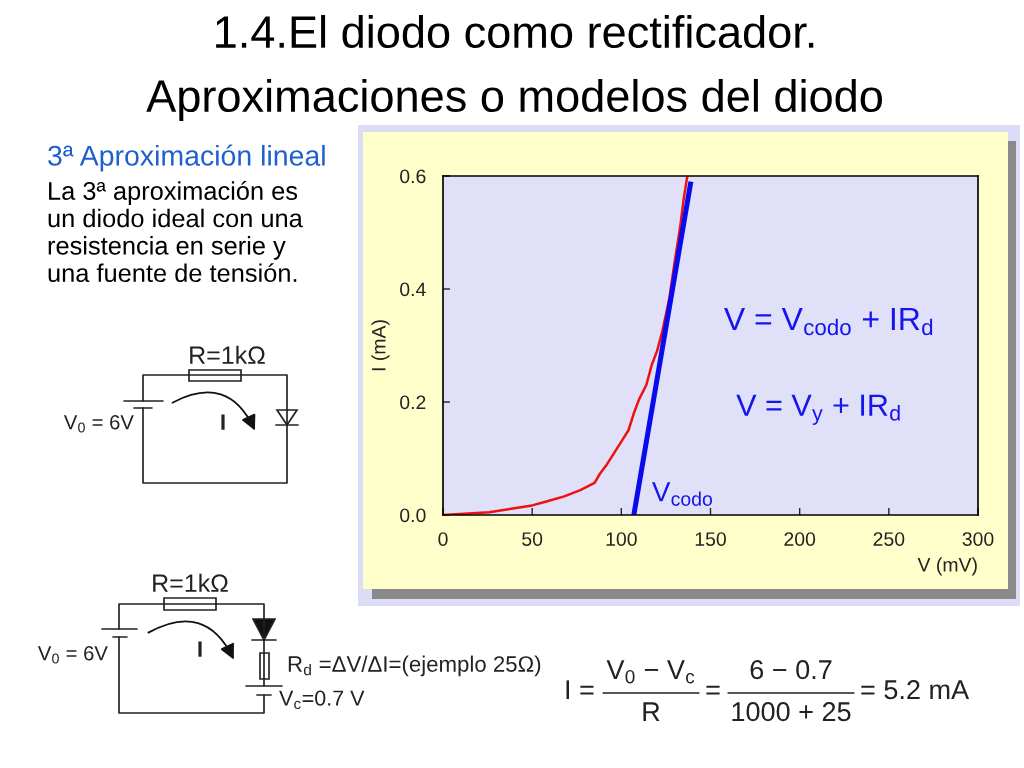 The width and height of the screenshot is (1024, 768). What do you see at coordinates (682, 494) in the screenshot?
I see `annotation: V$_{codo}$` at bounding box center [682, 494].